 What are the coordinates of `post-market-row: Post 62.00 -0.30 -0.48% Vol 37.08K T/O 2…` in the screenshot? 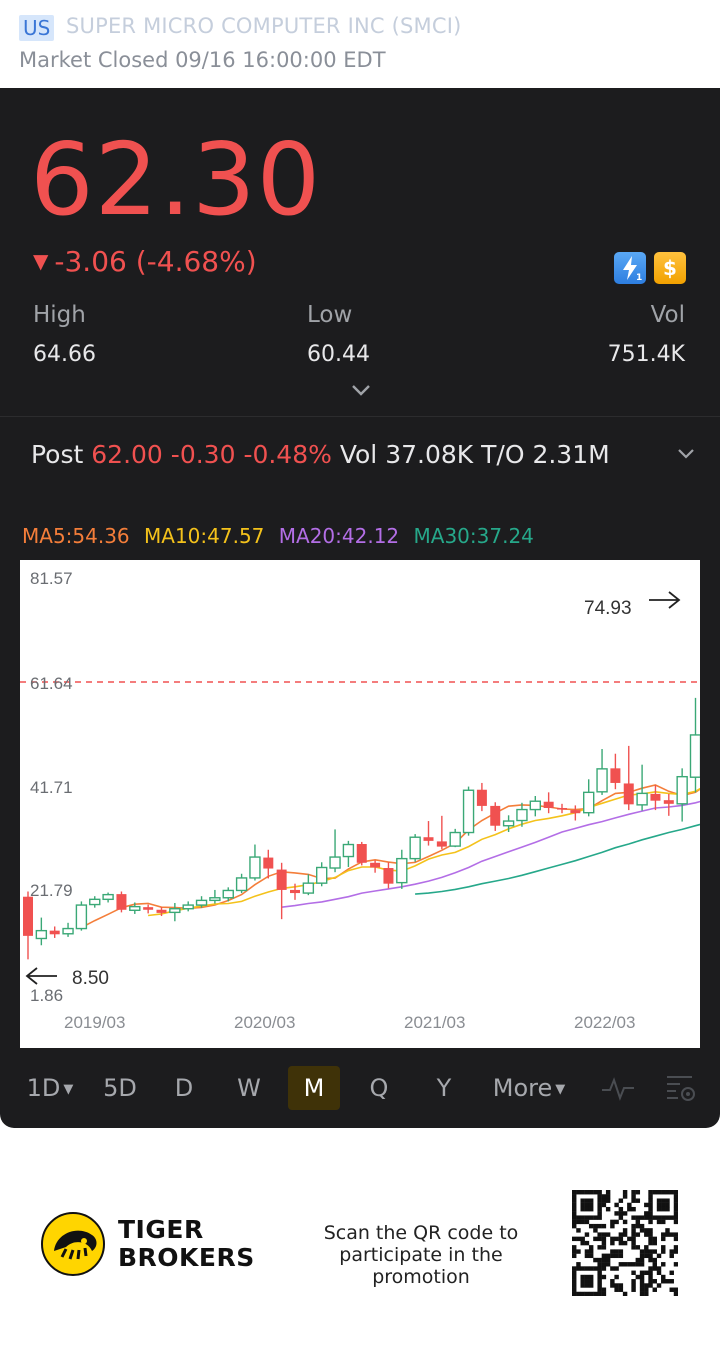 It's located at (360, 456).